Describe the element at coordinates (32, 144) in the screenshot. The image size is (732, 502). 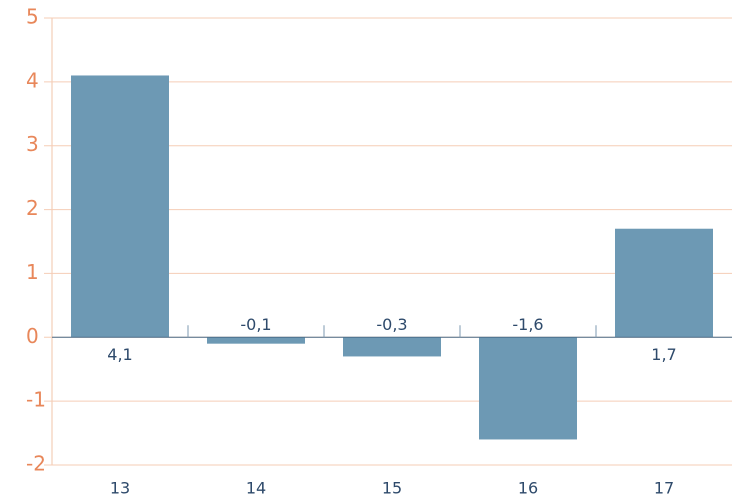
I see `y-tick-label: 3` at that location.